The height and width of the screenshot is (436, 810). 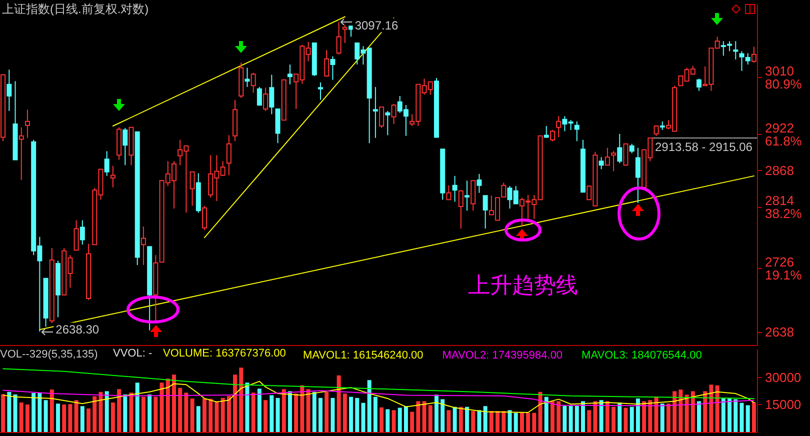 I want to click on y-tick-label: 2868, so click(x=779, y=170).